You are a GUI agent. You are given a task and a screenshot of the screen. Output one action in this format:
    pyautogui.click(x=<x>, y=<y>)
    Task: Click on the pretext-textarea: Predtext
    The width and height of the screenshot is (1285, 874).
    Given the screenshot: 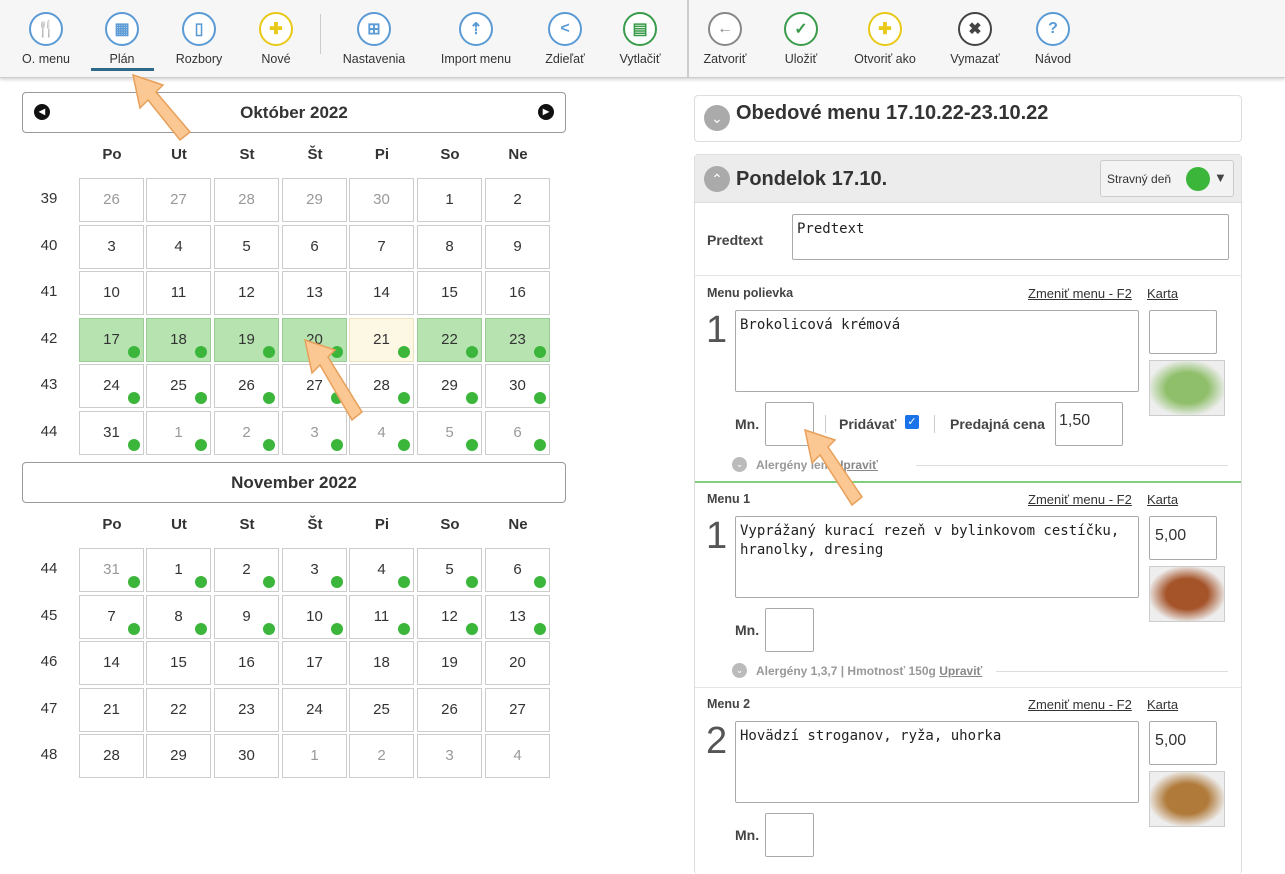 What is the action you would take?
    pyautogui.click(x=1010, y=237)
    